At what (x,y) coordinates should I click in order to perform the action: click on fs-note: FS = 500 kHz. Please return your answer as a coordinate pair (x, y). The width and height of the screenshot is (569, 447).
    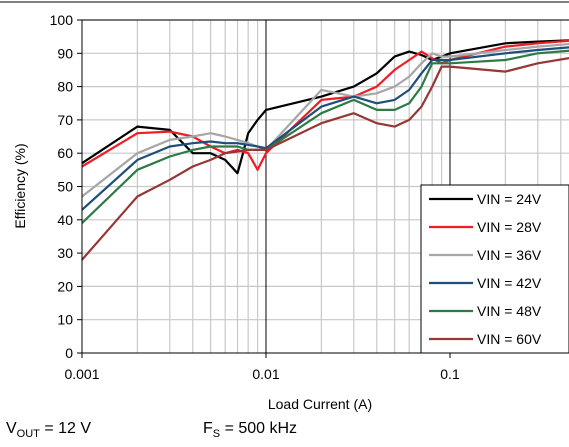
    Looking at the image, I should click on (250, 430).